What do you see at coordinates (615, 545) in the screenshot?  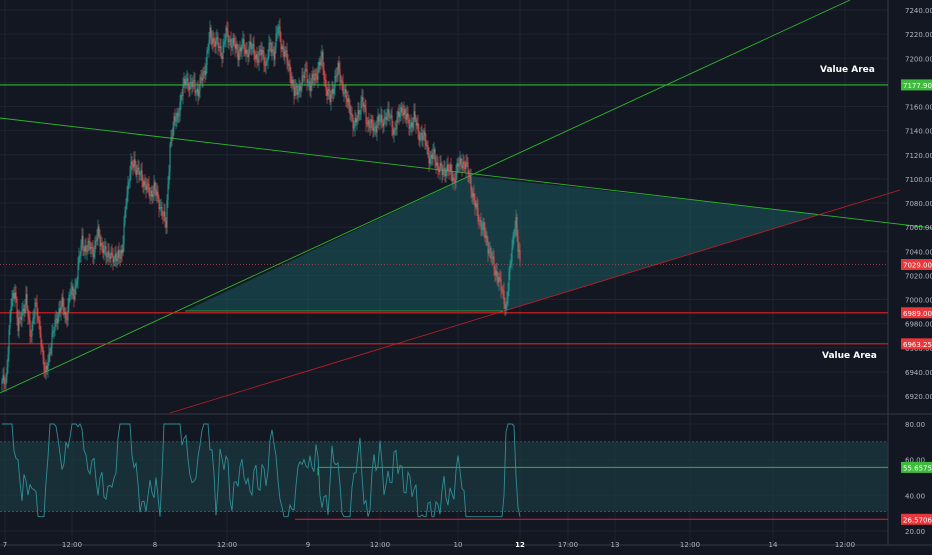 I see `time-axis-tick: 13` at bounding box center [615, 545].